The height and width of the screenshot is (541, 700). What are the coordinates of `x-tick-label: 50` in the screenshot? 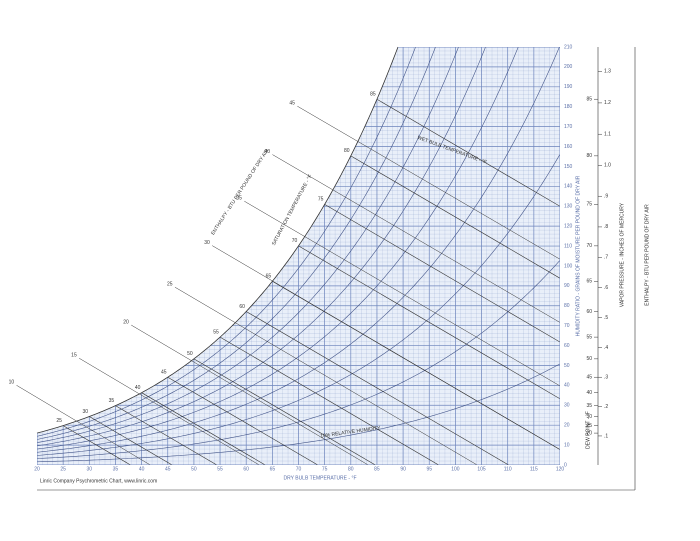 It's located at (194, 469).